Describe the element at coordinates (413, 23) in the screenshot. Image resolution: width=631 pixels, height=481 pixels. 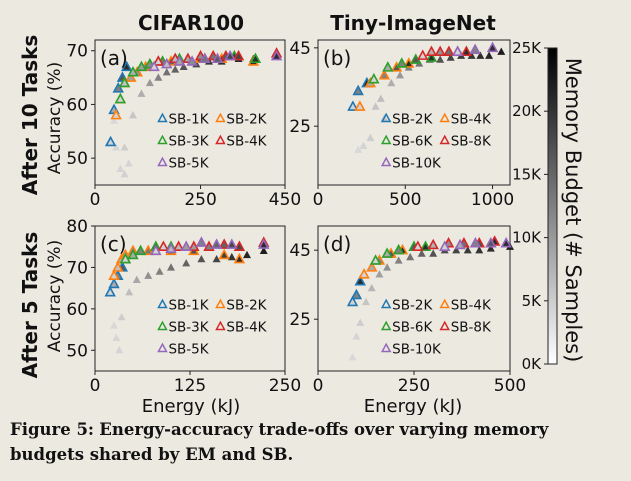
I see `column-title-tiny-imagenet: Tiny-ImageNet` at that location.